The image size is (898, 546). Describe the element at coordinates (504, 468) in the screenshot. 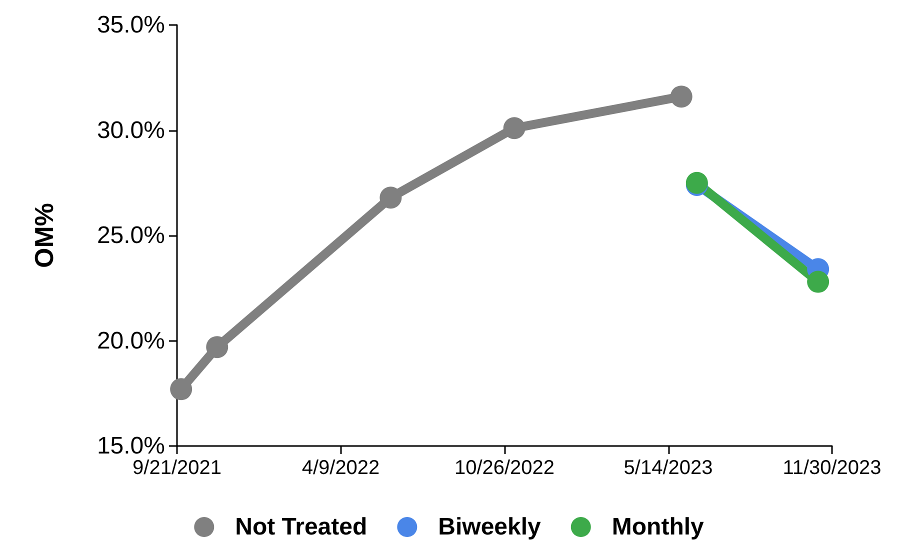

I see `x-tick-label: 10/26/2022` at that location.